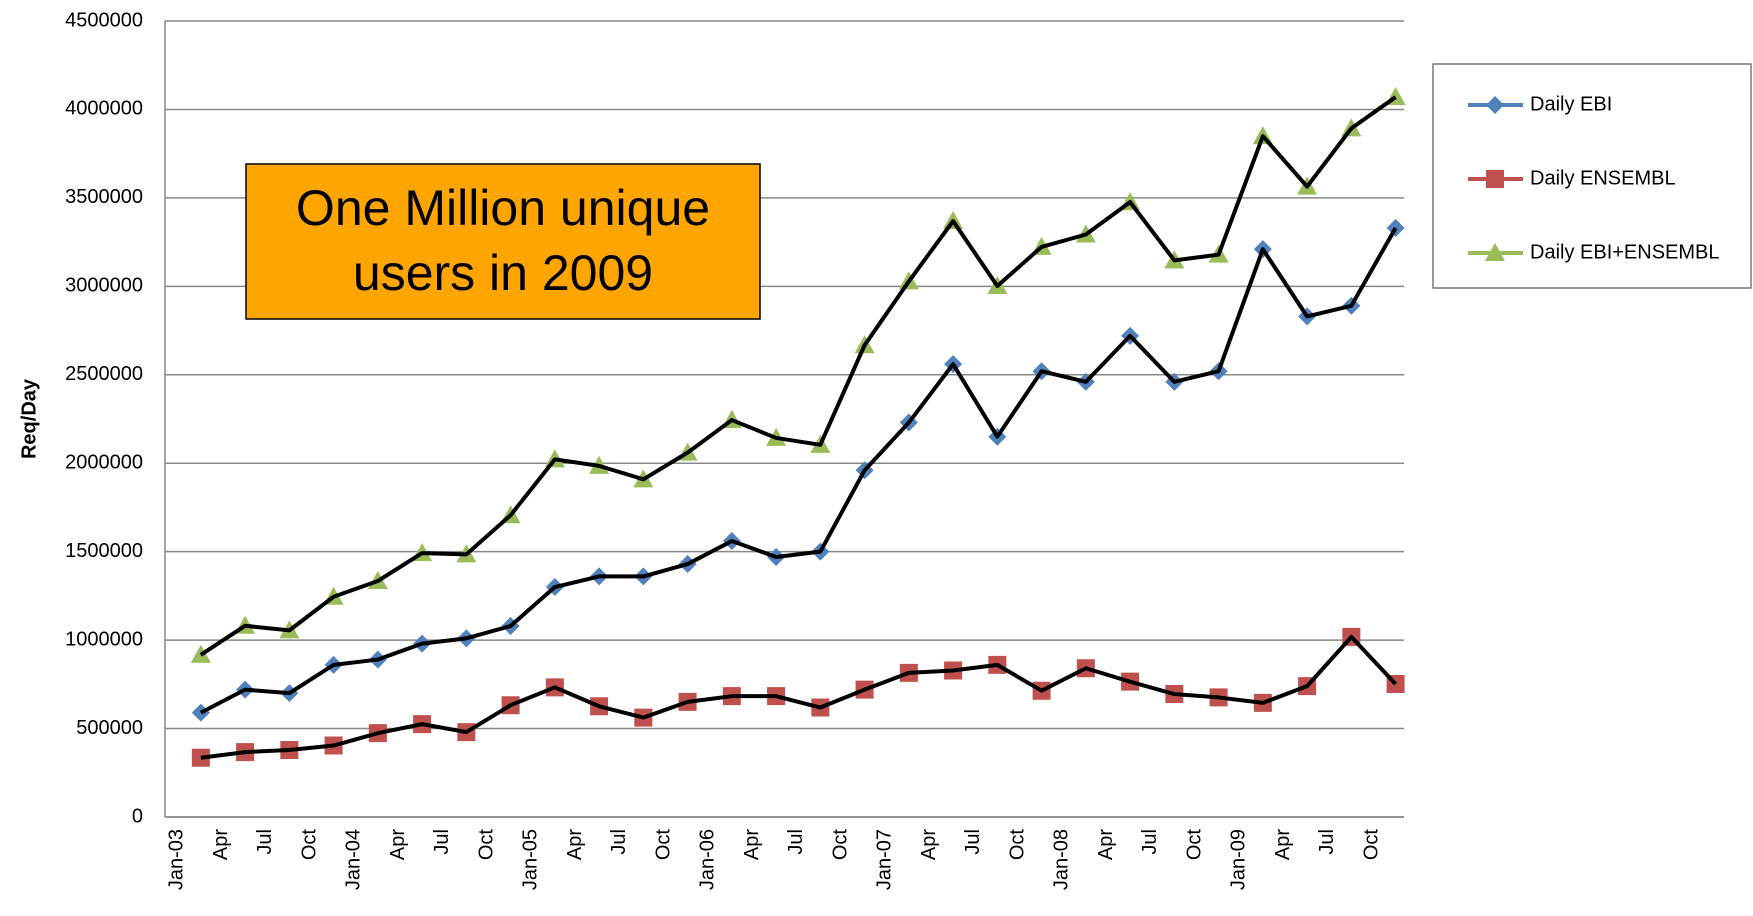 The width and height of the screenshot is (1753, 916). What do you see at coordinates (1239, 859) in the screenshot?
I see `x-tick-label: Jan-09` at bounding box center [1239, 859].